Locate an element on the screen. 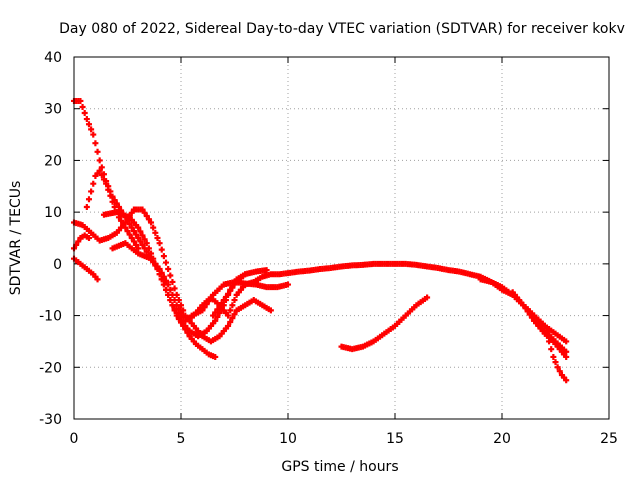 The width and height of the screenshot is (640, 480). y-tick-label: 30 is located at coordinates (53, 110).